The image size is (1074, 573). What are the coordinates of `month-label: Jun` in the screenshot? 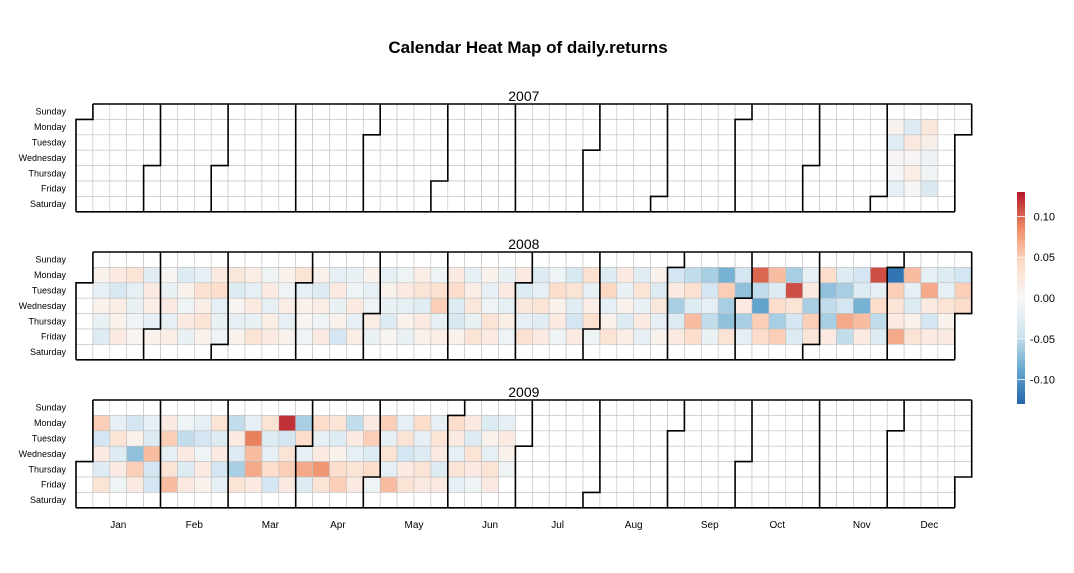 It's located at (490, 525).